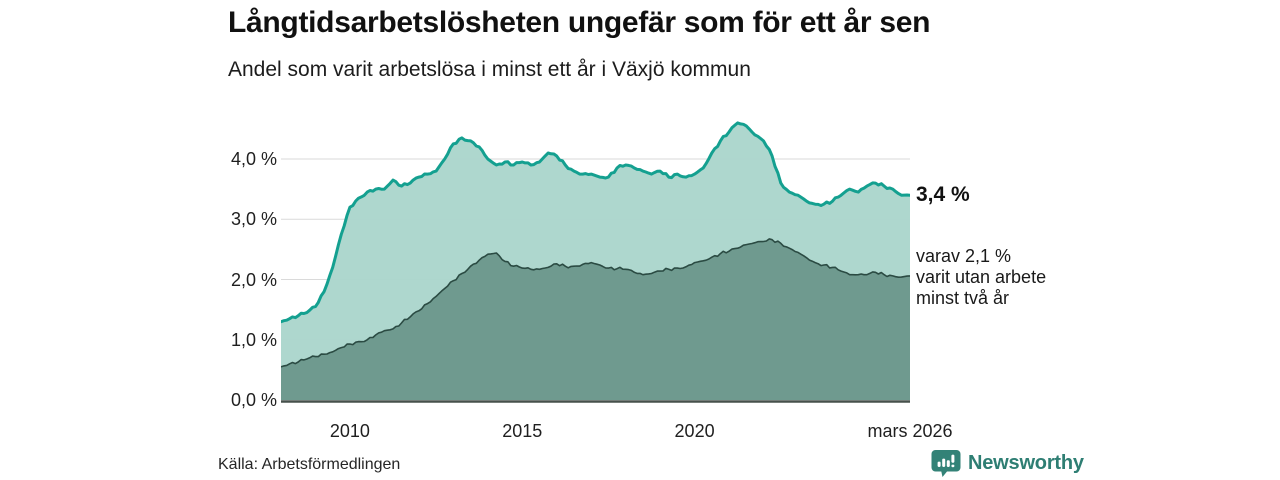 This screenshot has height=480, width=1280. I want to click on newsworthy-wordmark: Newsworthy, so click(1026, 462).